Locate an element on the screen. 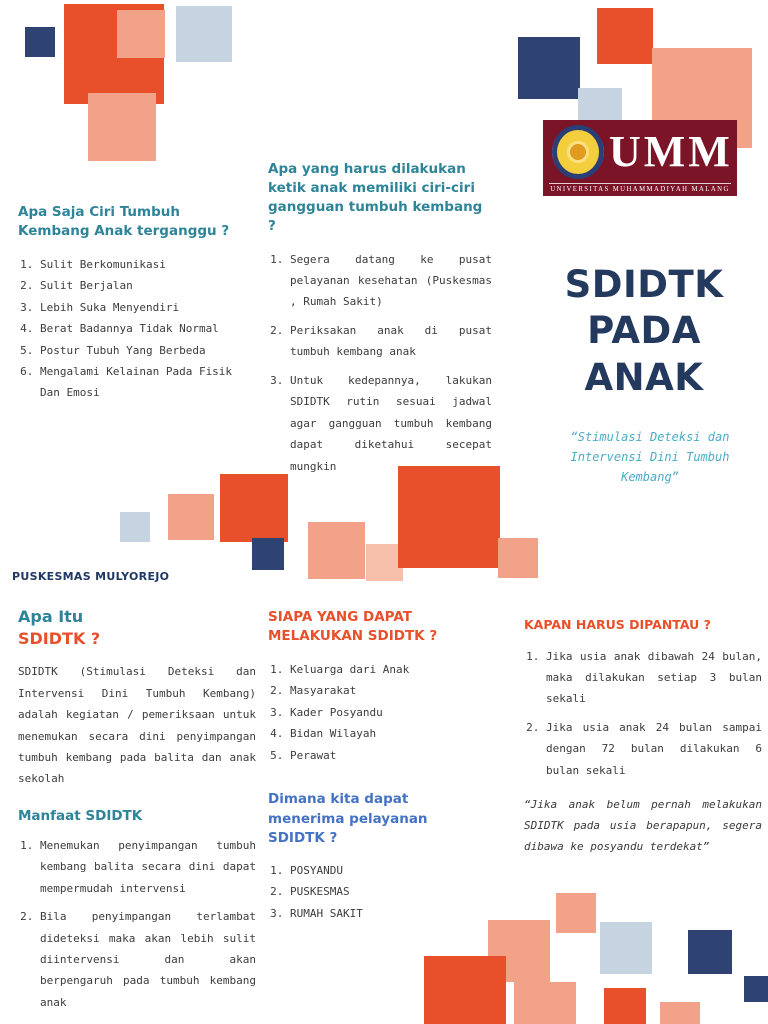  apaitu-heading-line1: Apa Itu is located at coordinates (51, 616).